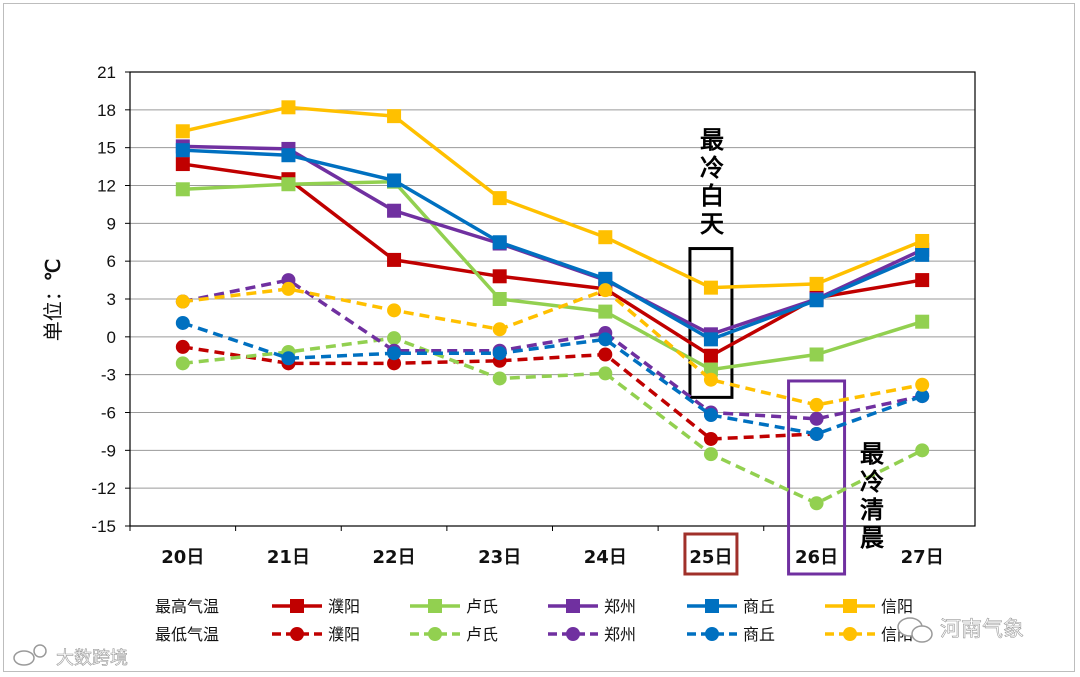  What do you see at coordinates (712, 168) in the screenshot?
I see `annotation-char: 冷` at bounding box center [712, 168].